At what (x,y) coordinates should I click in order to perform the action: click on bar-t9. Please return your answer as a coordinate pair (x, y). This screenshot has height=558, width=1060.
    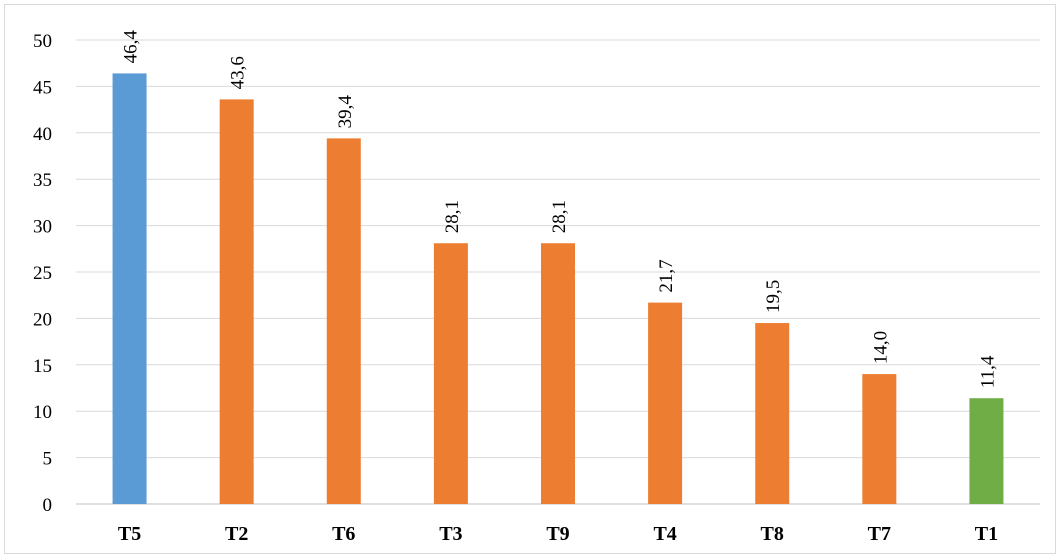
    Looking at the image, I should click on (558, 373).